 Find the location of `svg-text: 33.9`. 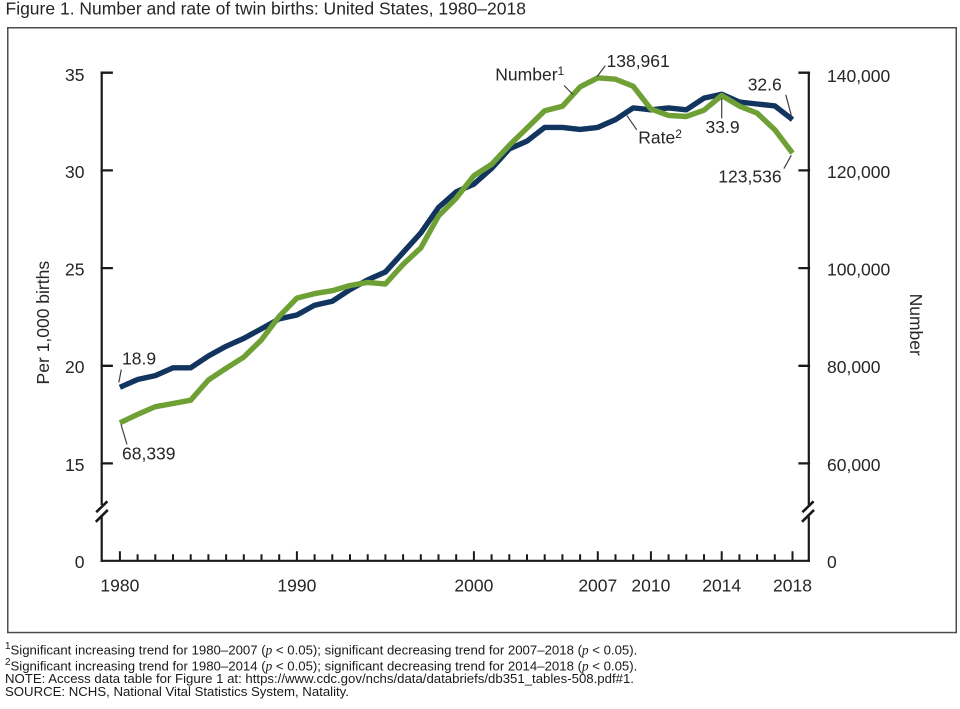

svg-text: 33.9 is located at coordinates (723, 127).